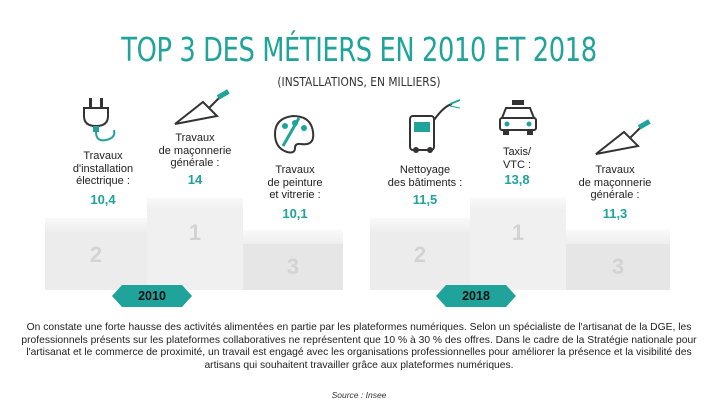 Image resolution: width=718 pixels, height=420 pixels. I want to click on podium-2010-step-1: 1, so click(195, 244).